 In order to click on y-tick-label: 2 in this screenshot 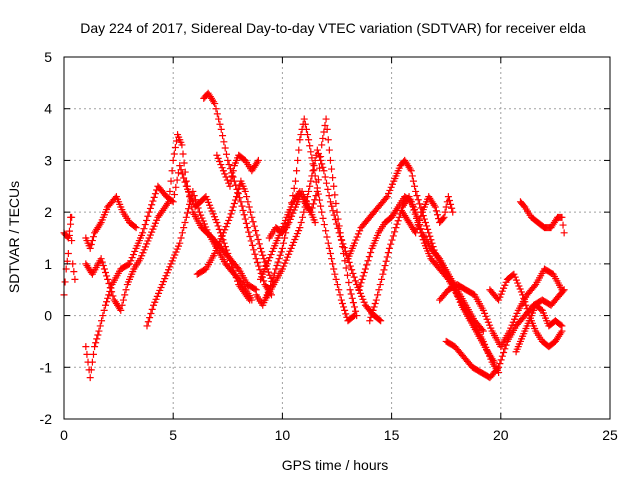, I will do `click(48, 212)`.